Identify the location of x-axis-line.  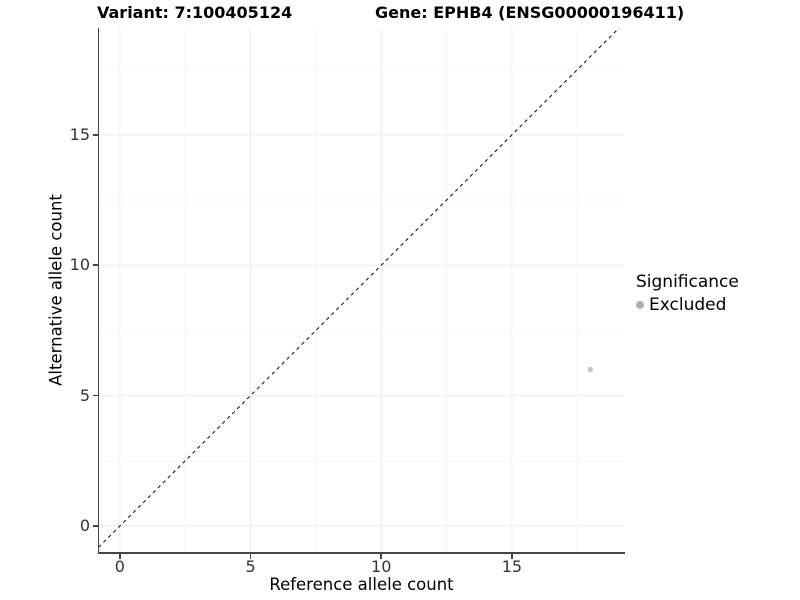
(361, 553).